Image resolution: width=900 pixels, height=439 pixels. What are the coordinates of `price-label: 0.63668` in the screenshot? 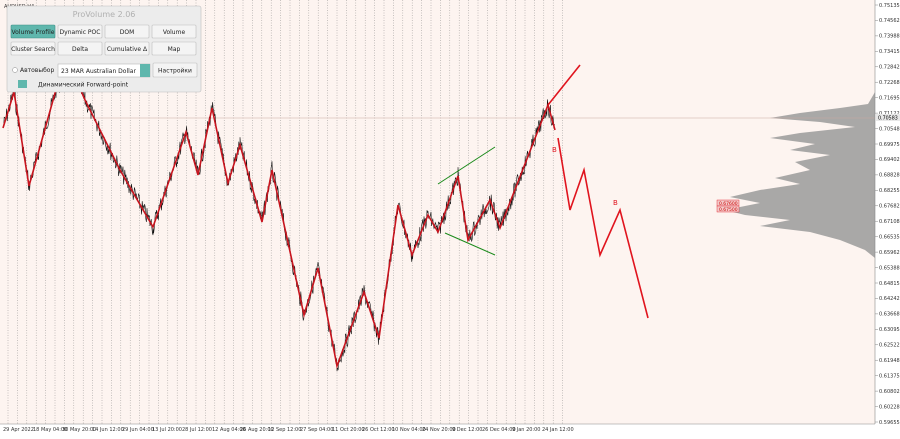 It's located at (889, 315).